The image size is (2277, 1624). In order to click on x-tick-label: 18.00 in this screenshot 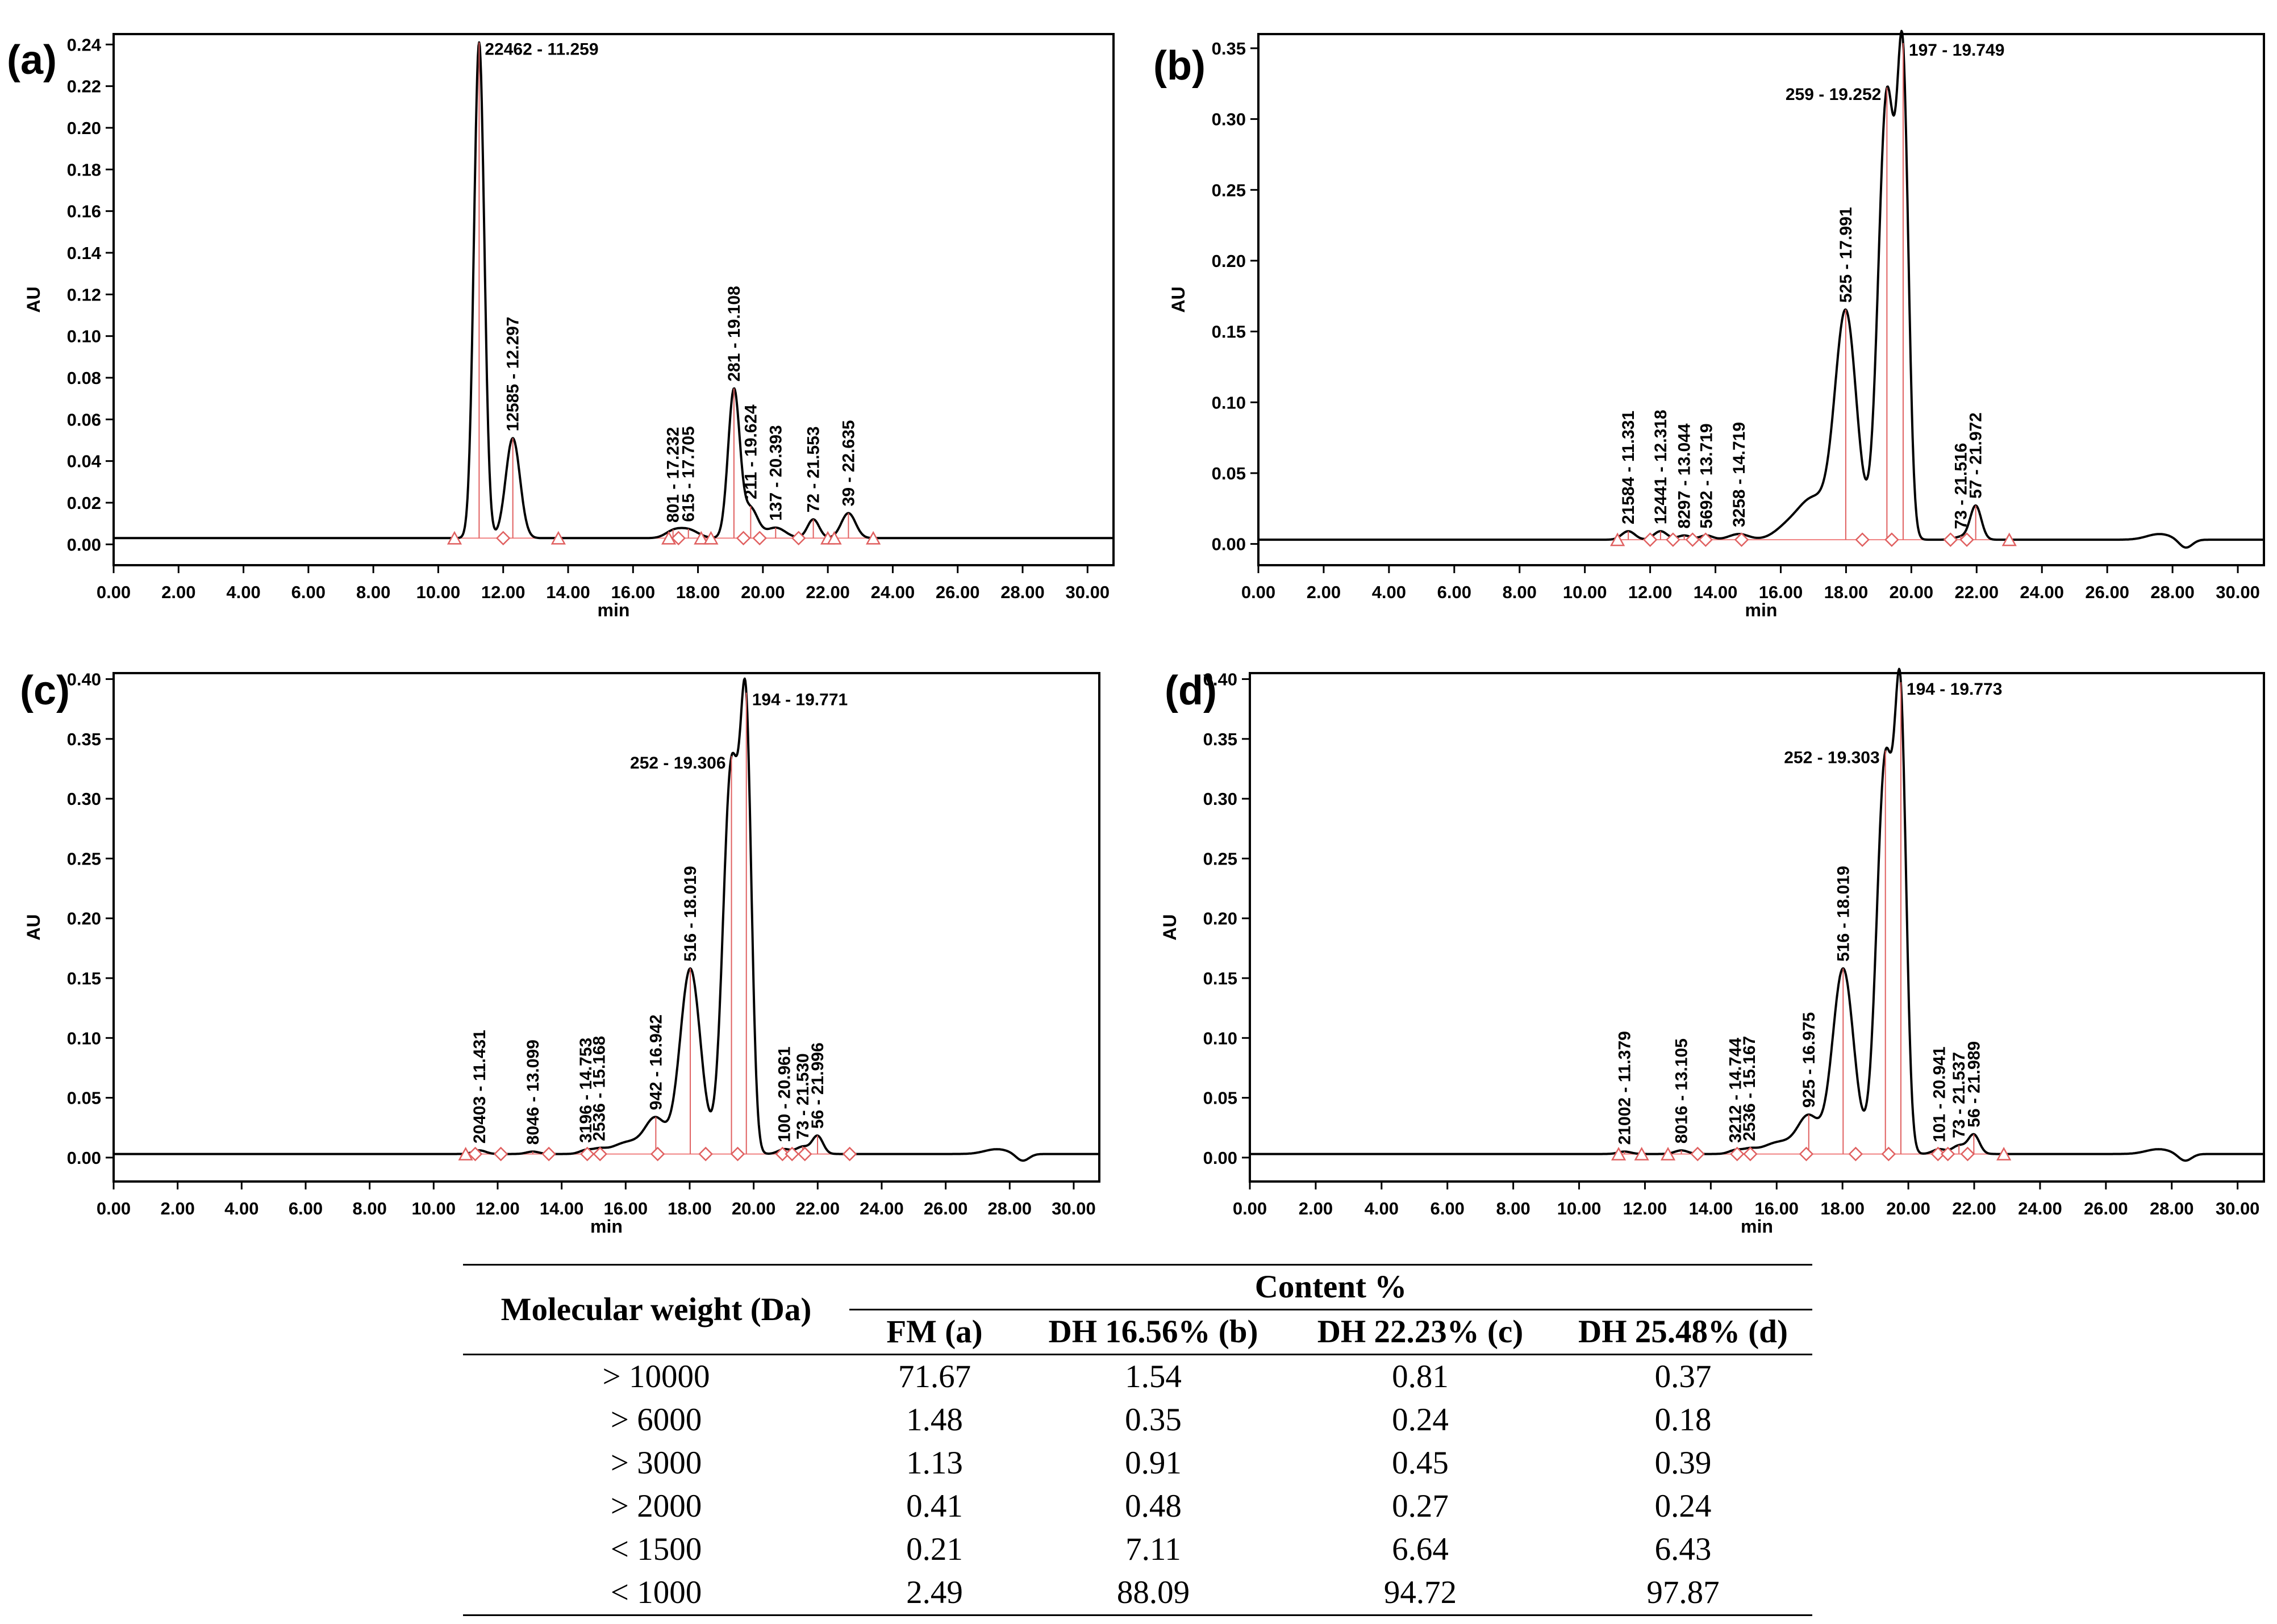, I will do `click(698, 592)`.